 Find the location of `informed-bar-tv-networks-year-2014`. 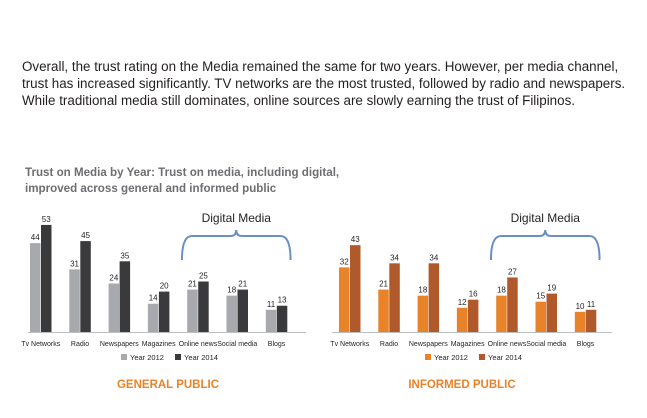

informed-bar-tv-networks-year-2014 is located at coordinates (355, 288).